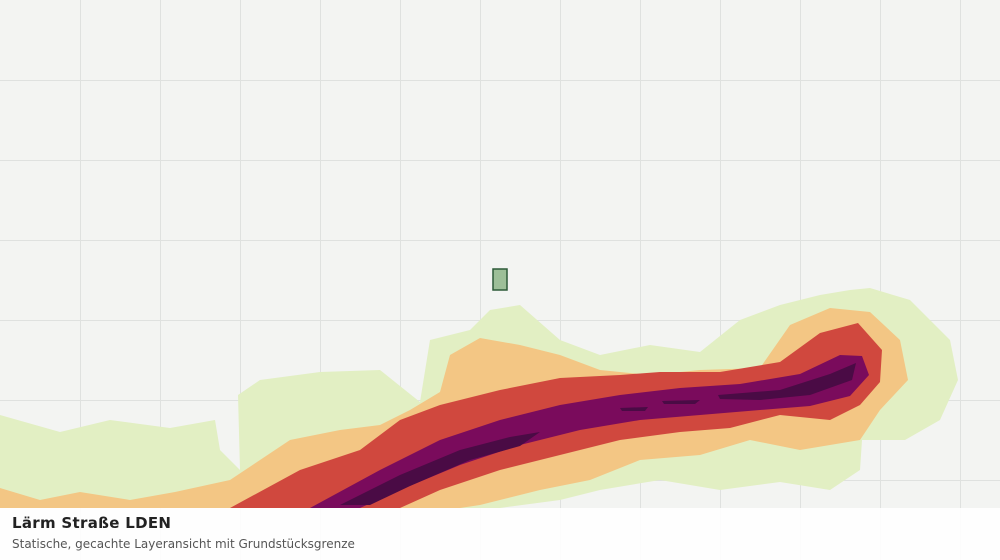  I want to click on parcel-boundary, so click(500, 279).